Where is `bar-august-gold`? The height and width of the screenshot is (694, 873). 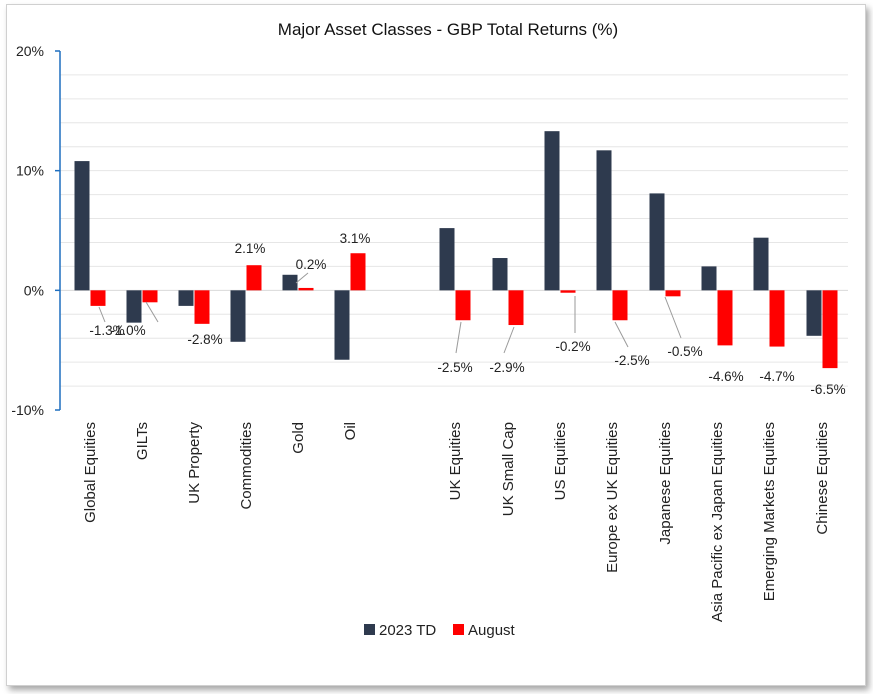 bar-august-gold is located at coordinates (306, 289).